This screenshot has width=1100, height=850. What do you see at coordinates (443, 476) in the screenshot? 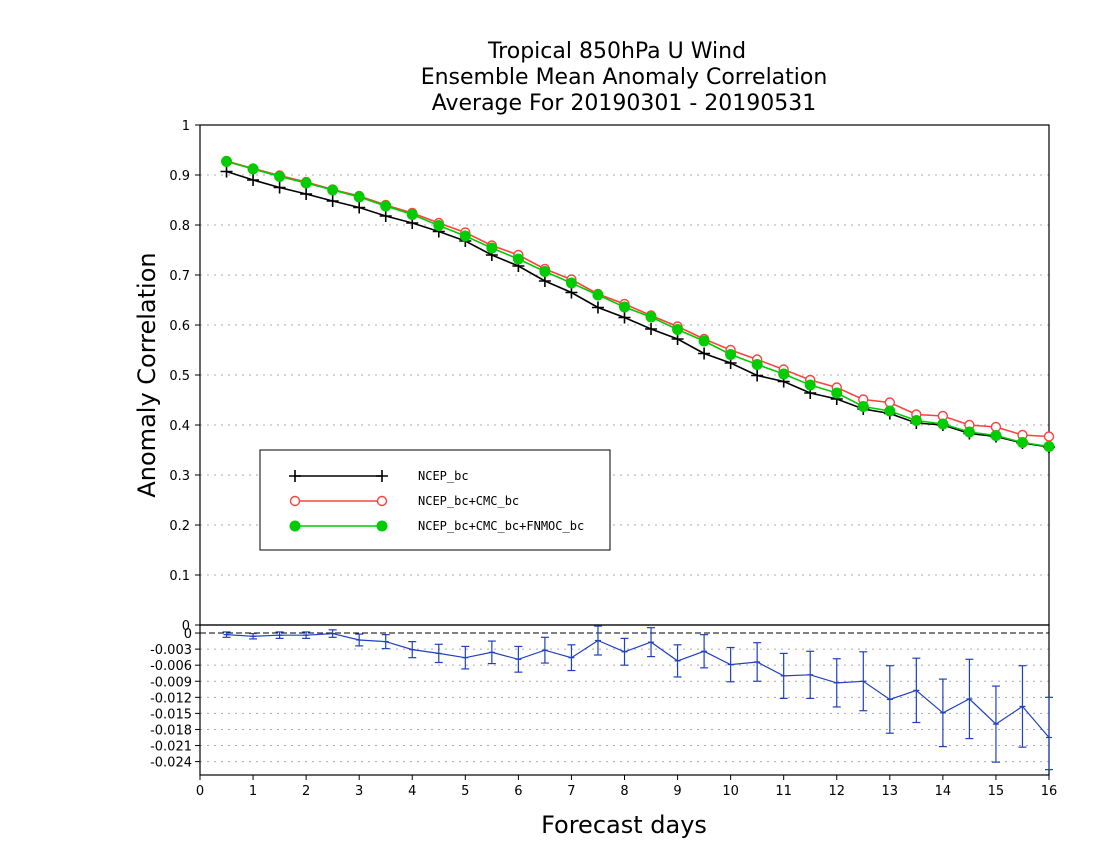
I see `legend-label: NCEP_bc` at bounding box center [443, 476].